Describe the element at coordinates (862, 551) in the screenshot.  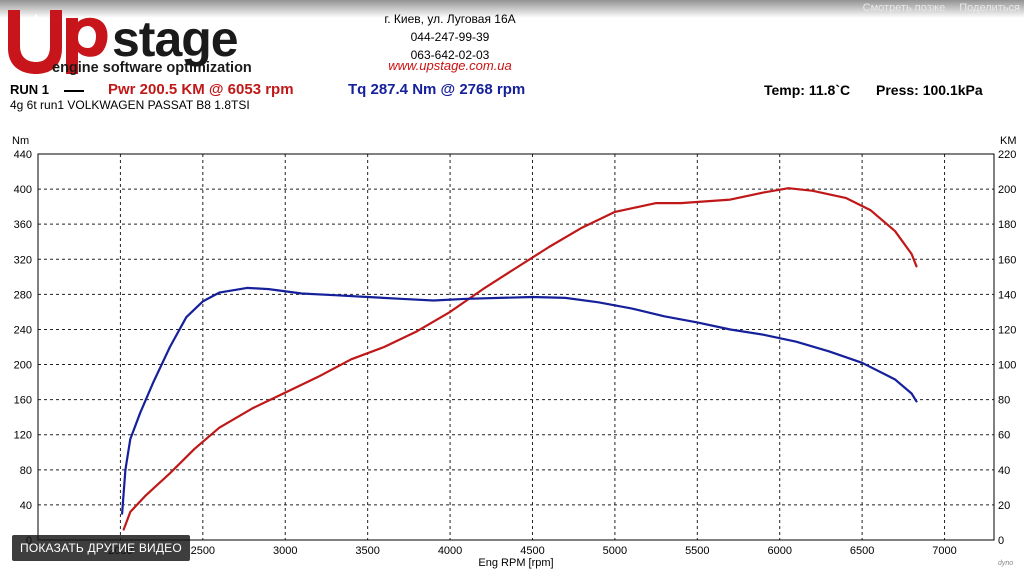
I see `x-tick-label: 6500` at that location.